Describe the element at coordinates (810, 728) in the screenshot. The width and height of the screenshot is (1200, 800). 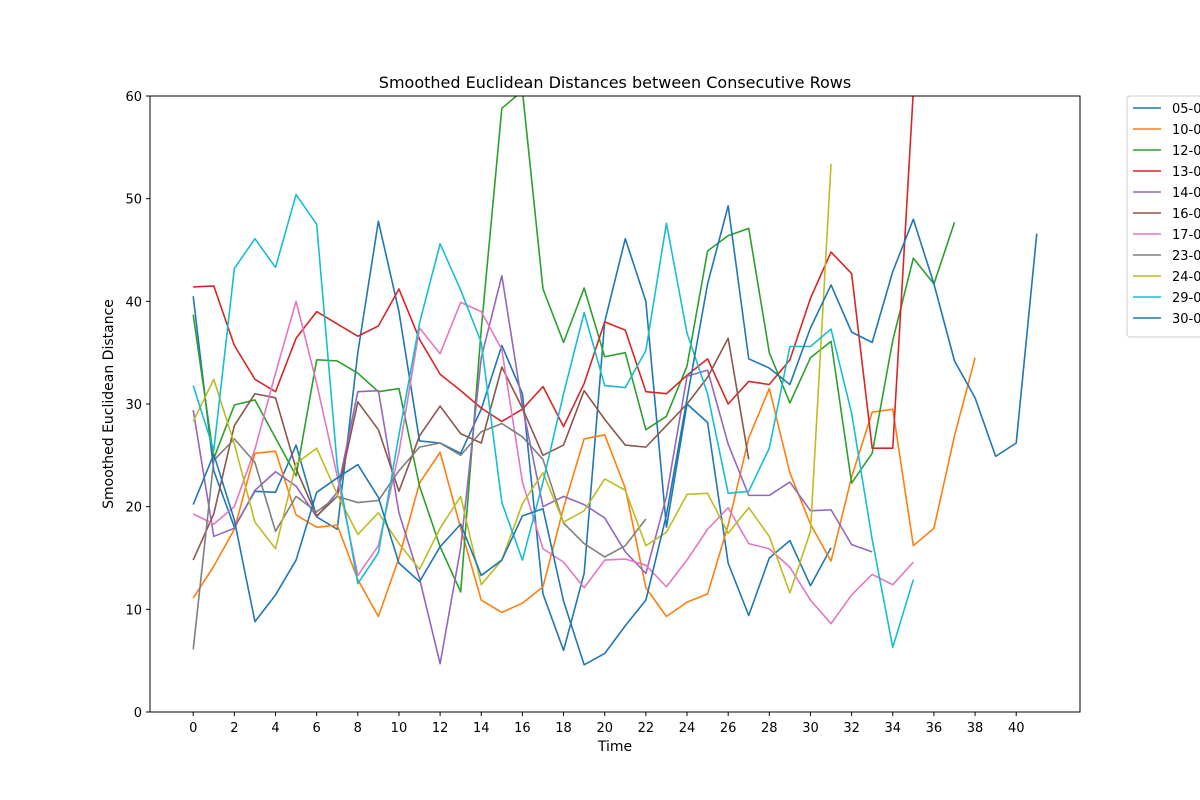
I see `x-tick-label: 30` at that location.